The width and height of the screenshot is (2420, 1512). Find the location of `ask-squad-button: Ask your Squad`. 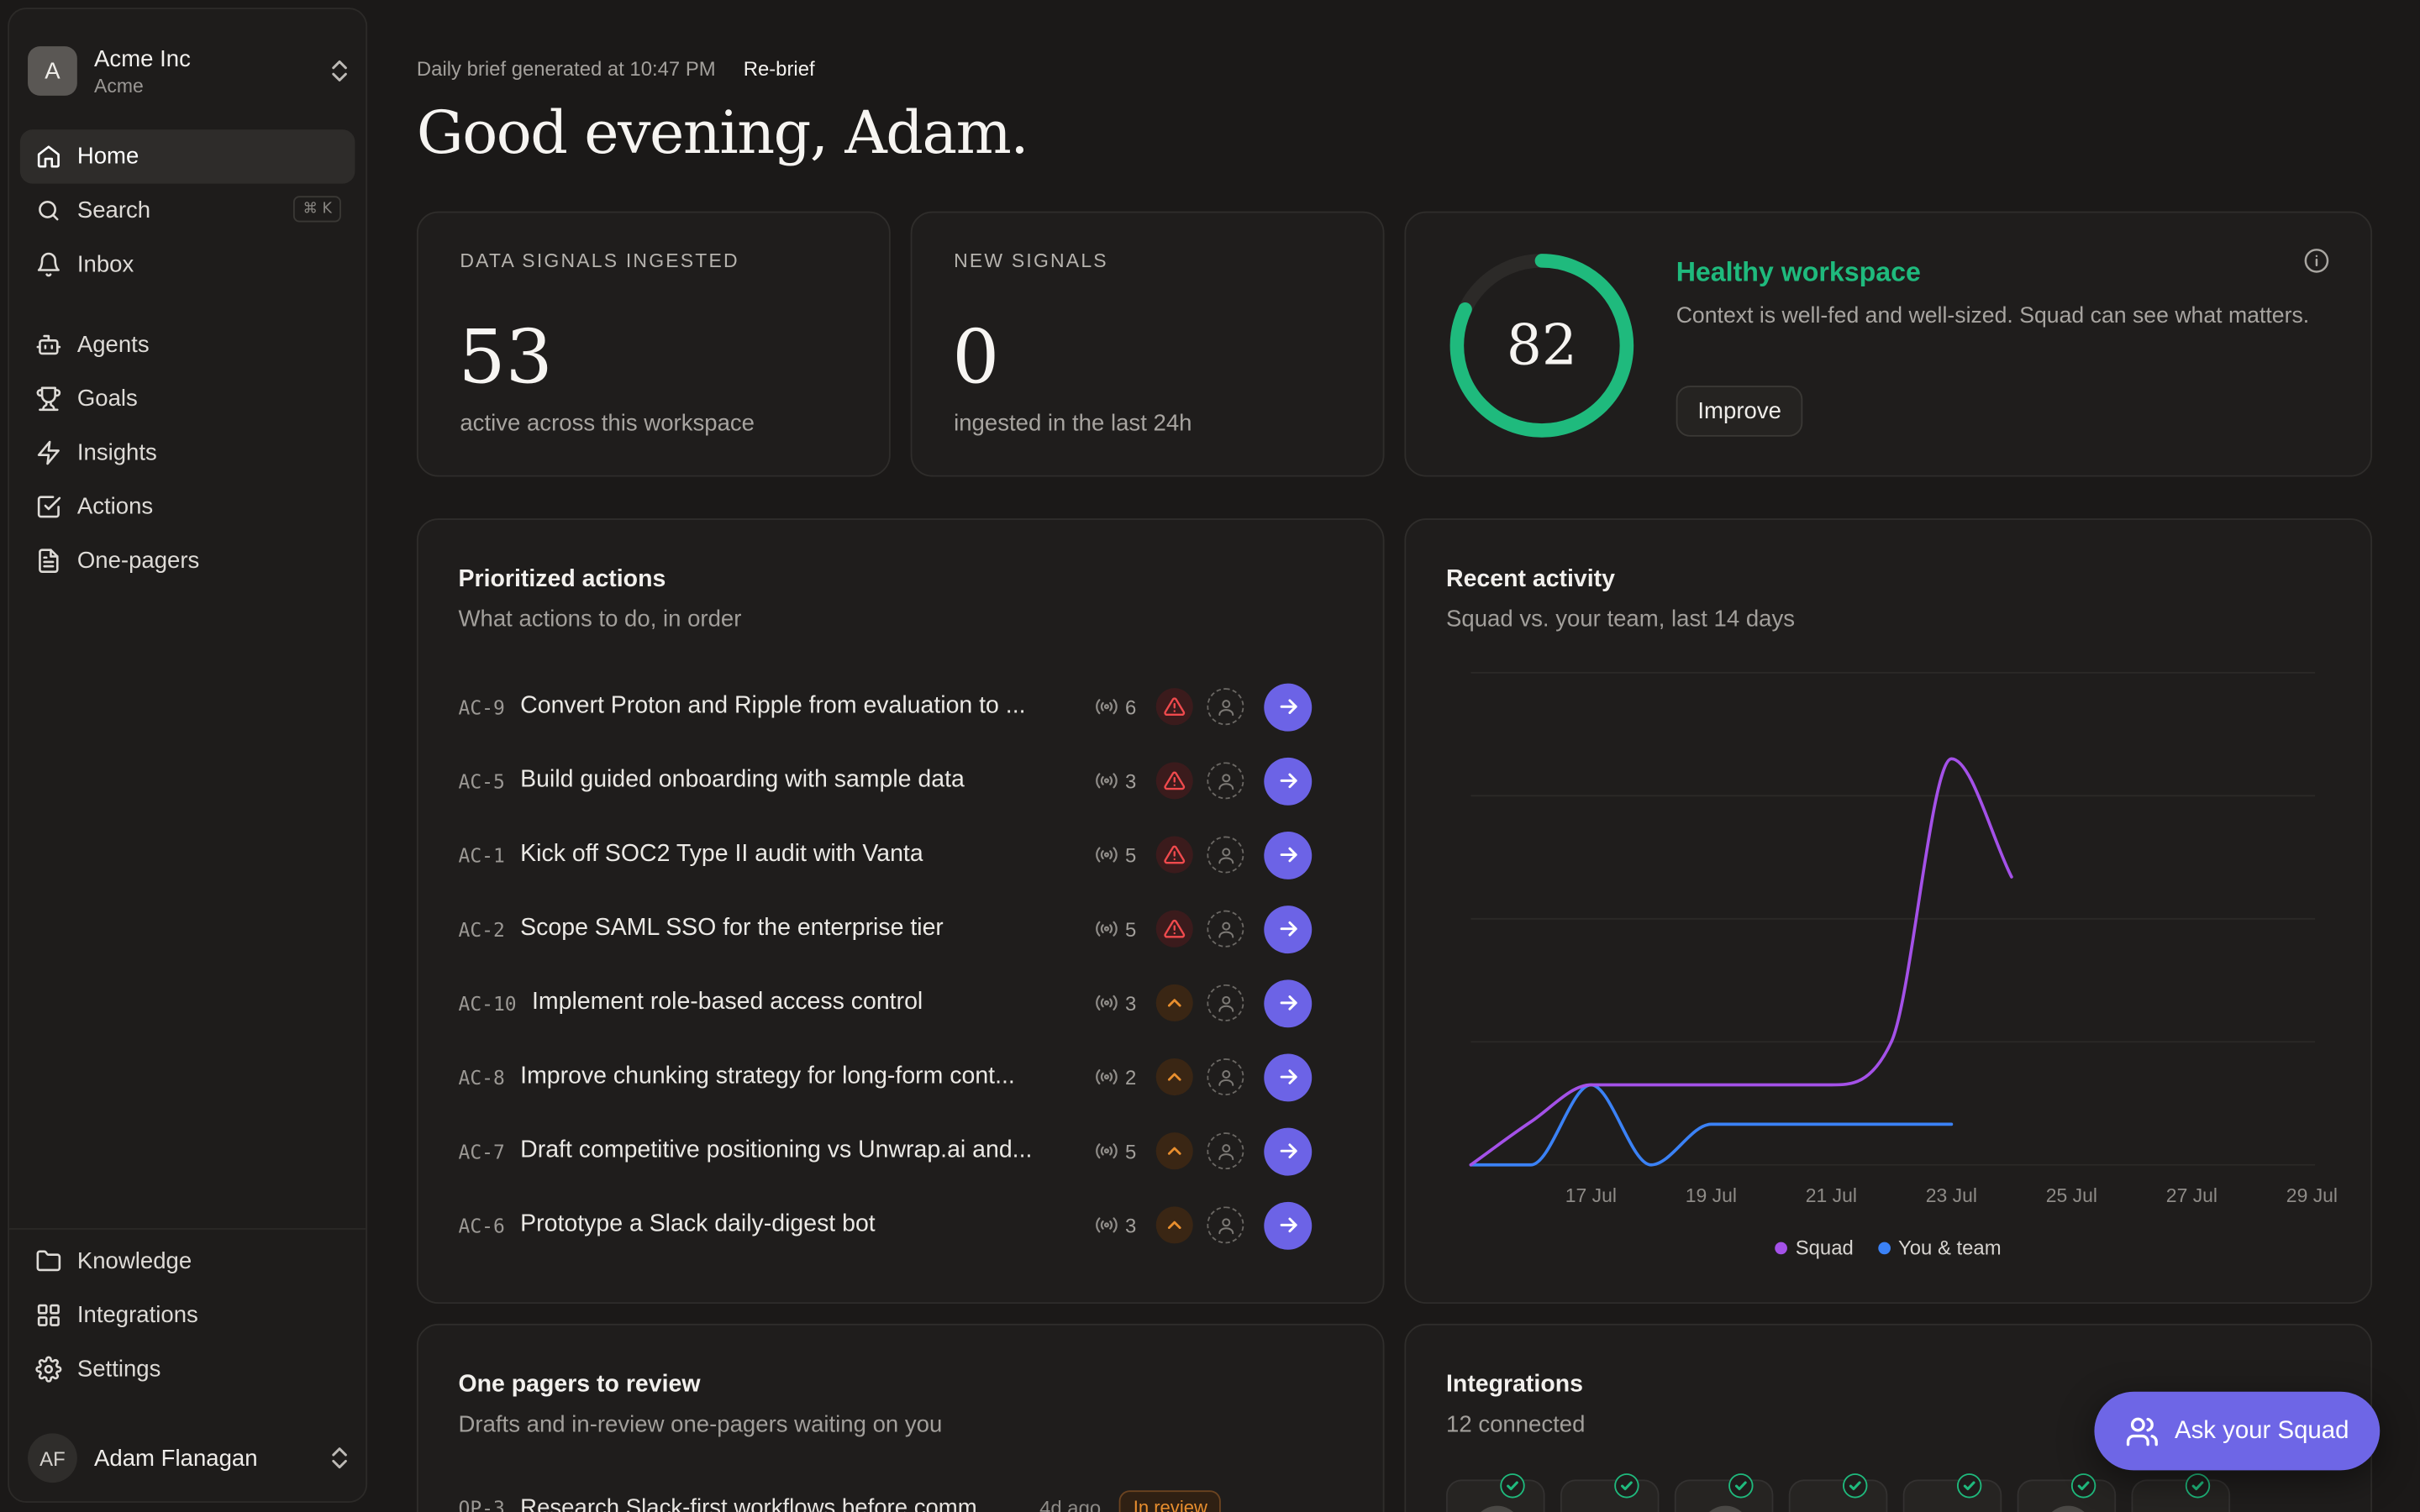

ask-squad-button: Ask your Squad is located at coordinates (2237, 1431).